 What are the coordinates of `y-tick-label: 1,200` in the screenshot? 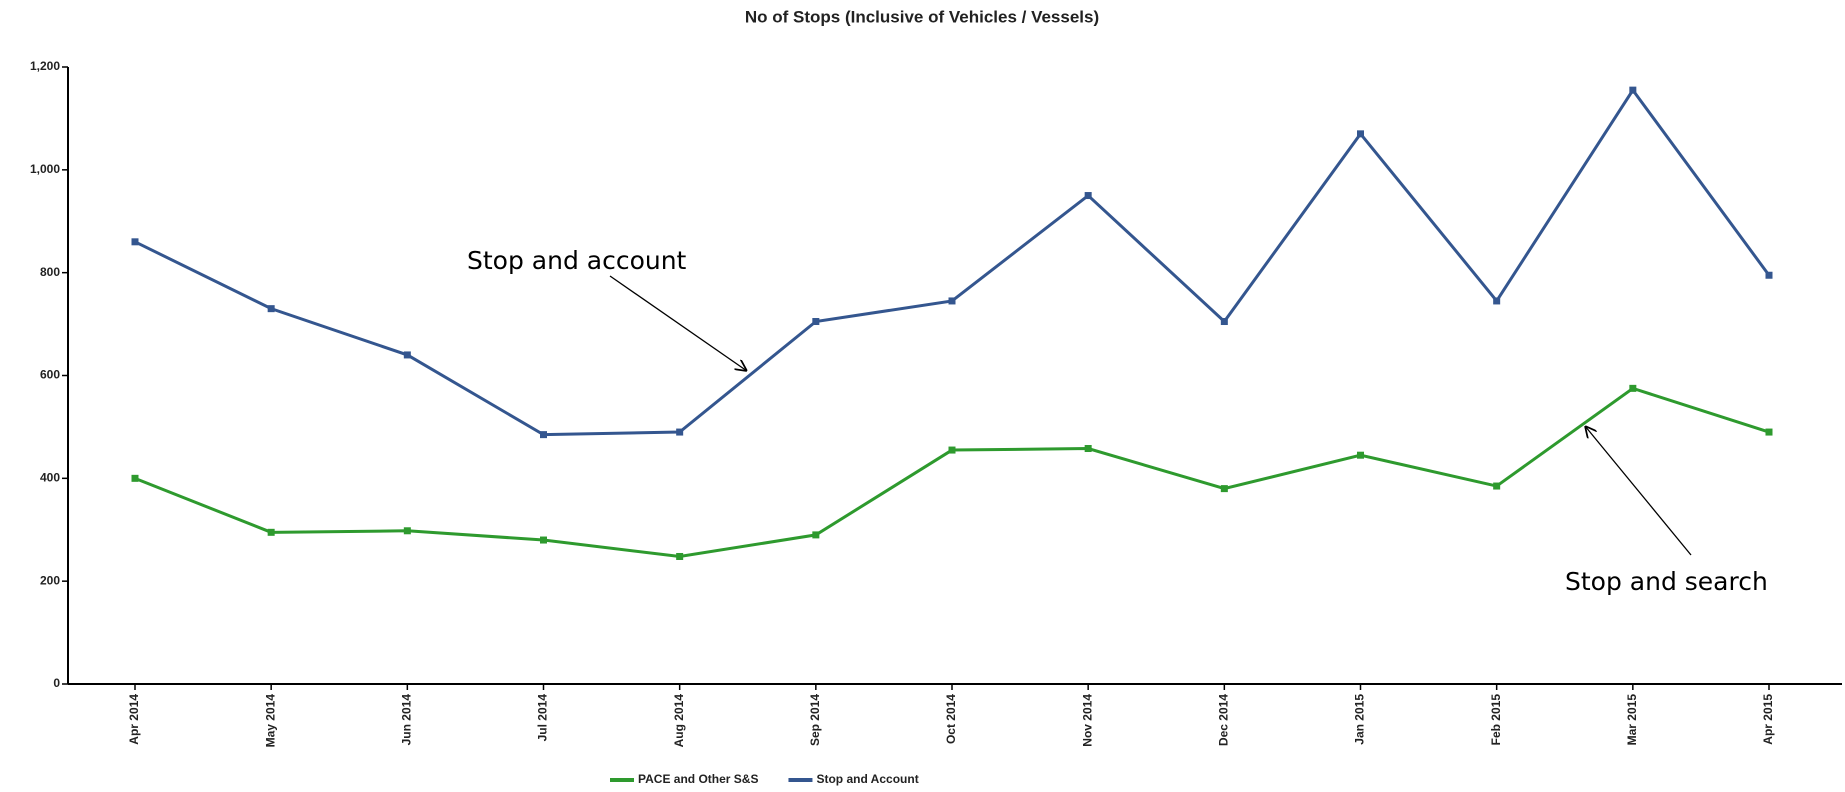 It's located at (45, 66).